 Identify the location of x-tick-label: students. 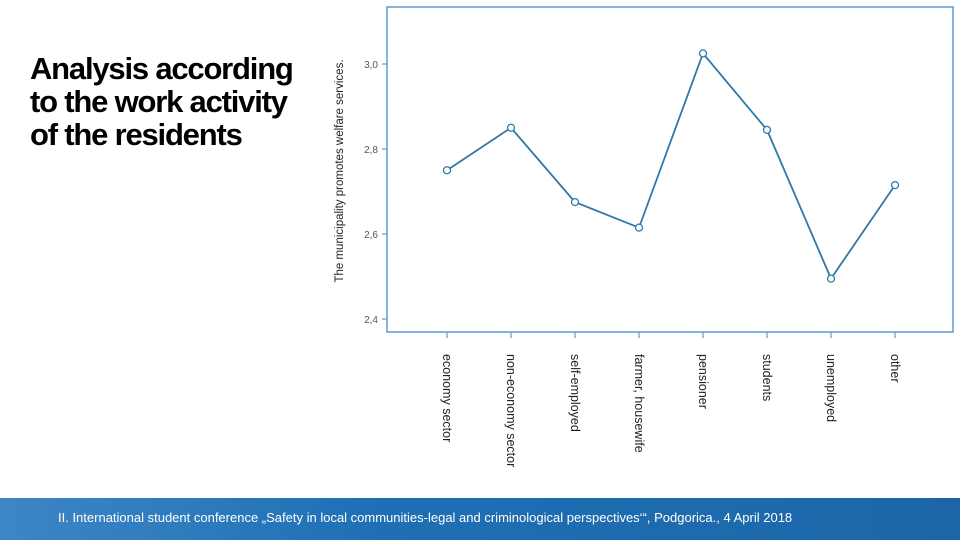
(767, 377).